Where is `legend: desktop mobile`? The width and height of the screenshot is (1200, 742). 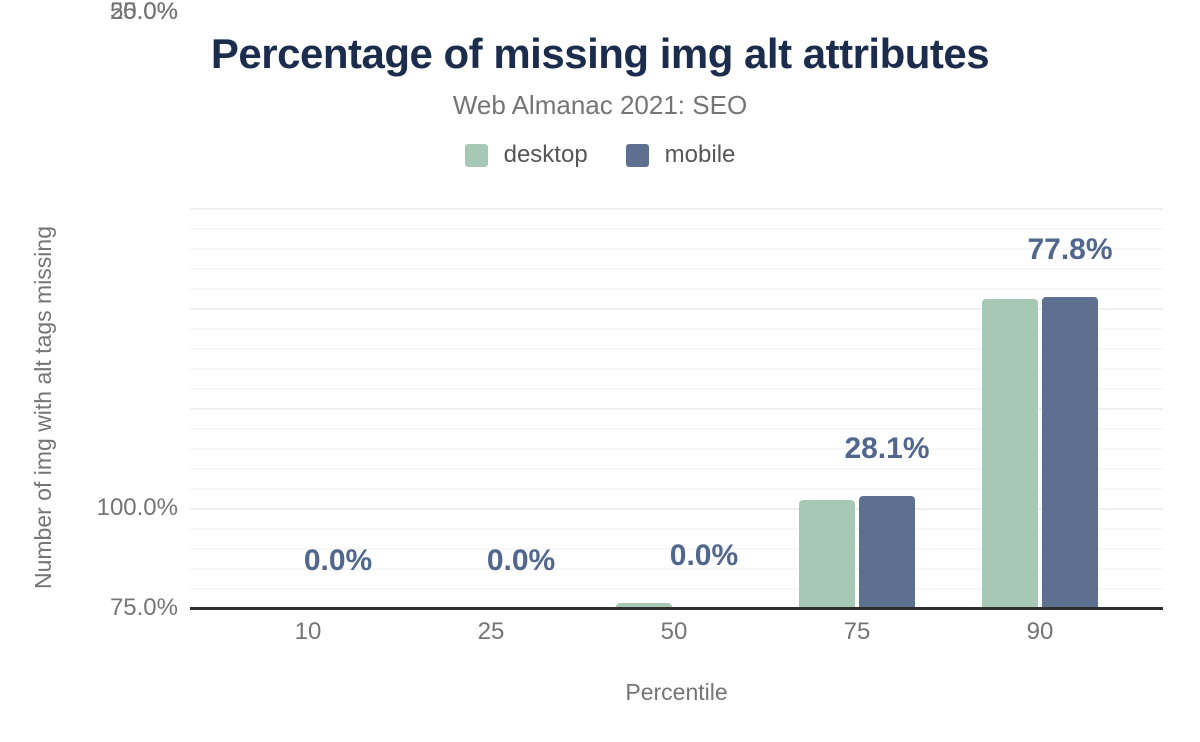 legend: desktop mobile is located at coordinates (600, 155).